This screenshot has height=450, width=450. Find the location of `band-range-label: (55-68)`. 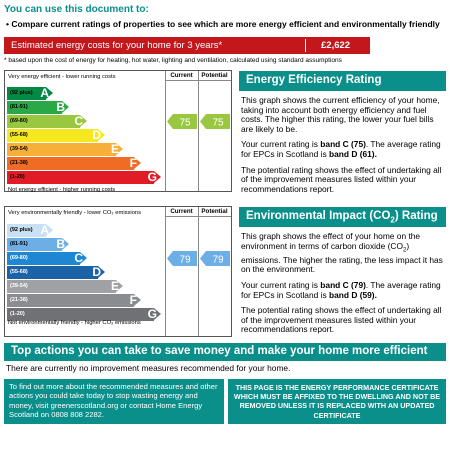

band-range-label: (55-68) is located at coordinates (19, 135).